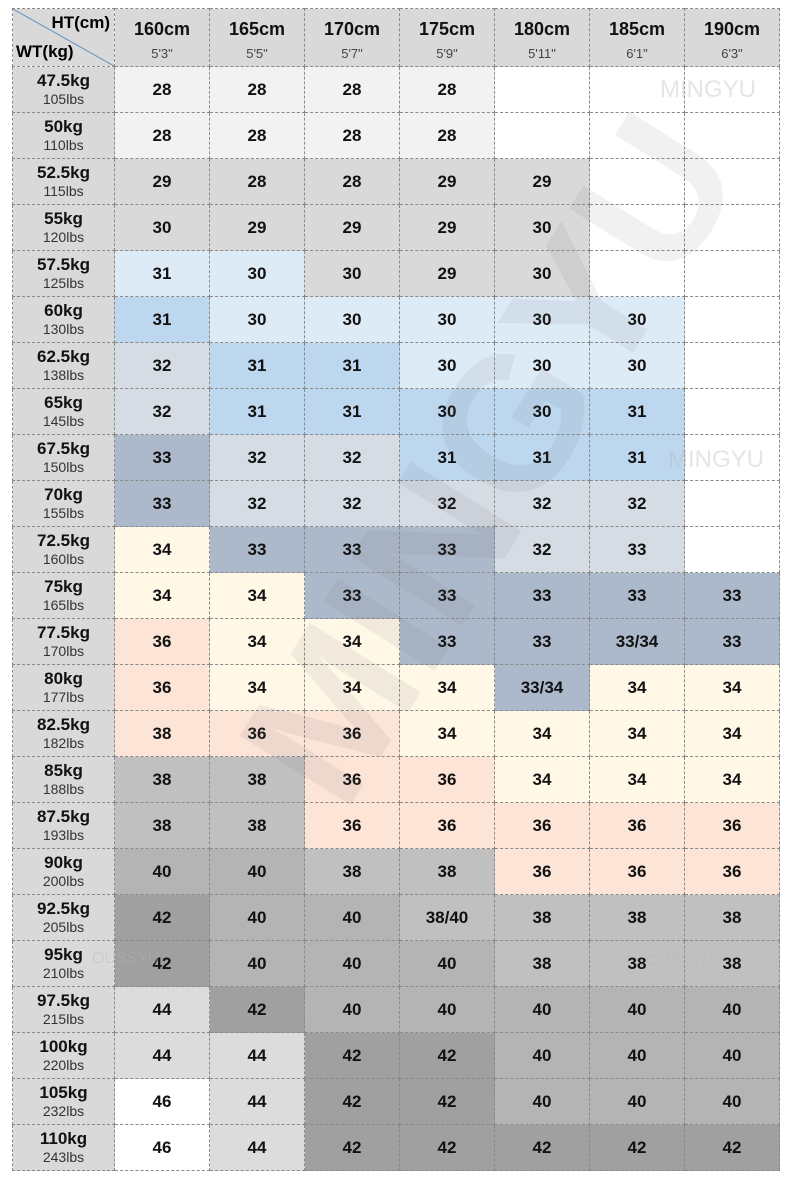  I want to click on weight-header: 100kg 220lbs, so click(63, 1055).